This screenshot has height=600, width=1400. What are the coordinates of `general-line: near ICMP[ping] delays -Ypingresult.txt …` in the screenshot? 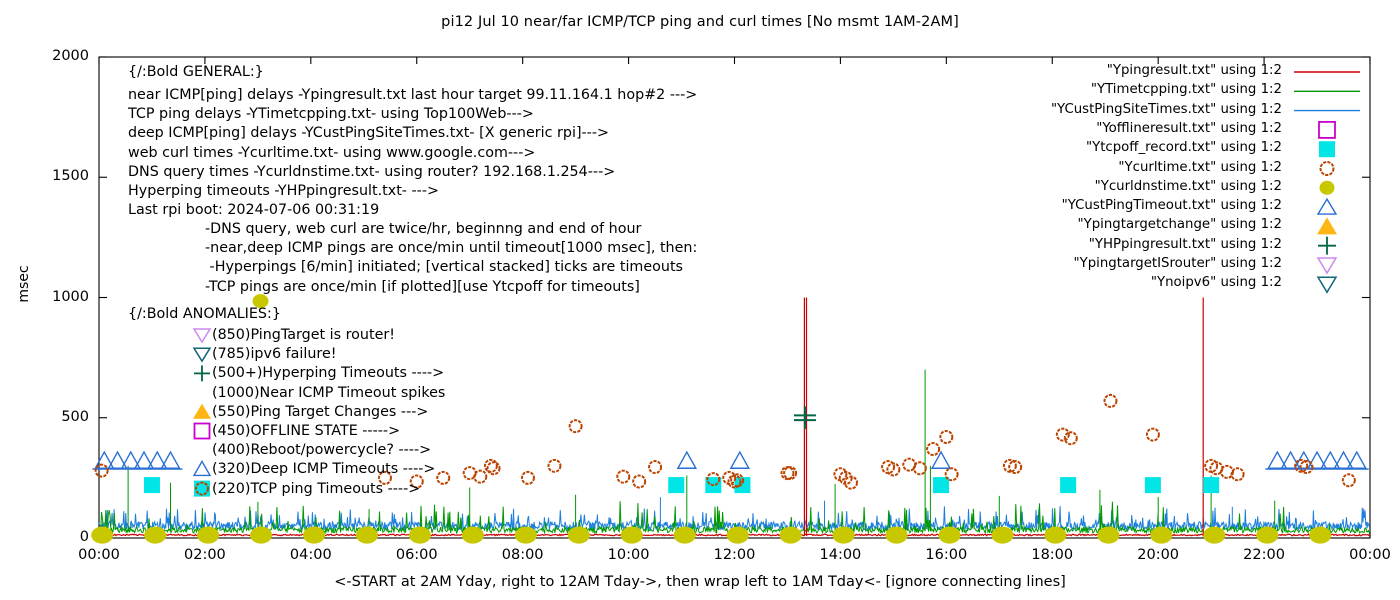 It's located at (413, 95).